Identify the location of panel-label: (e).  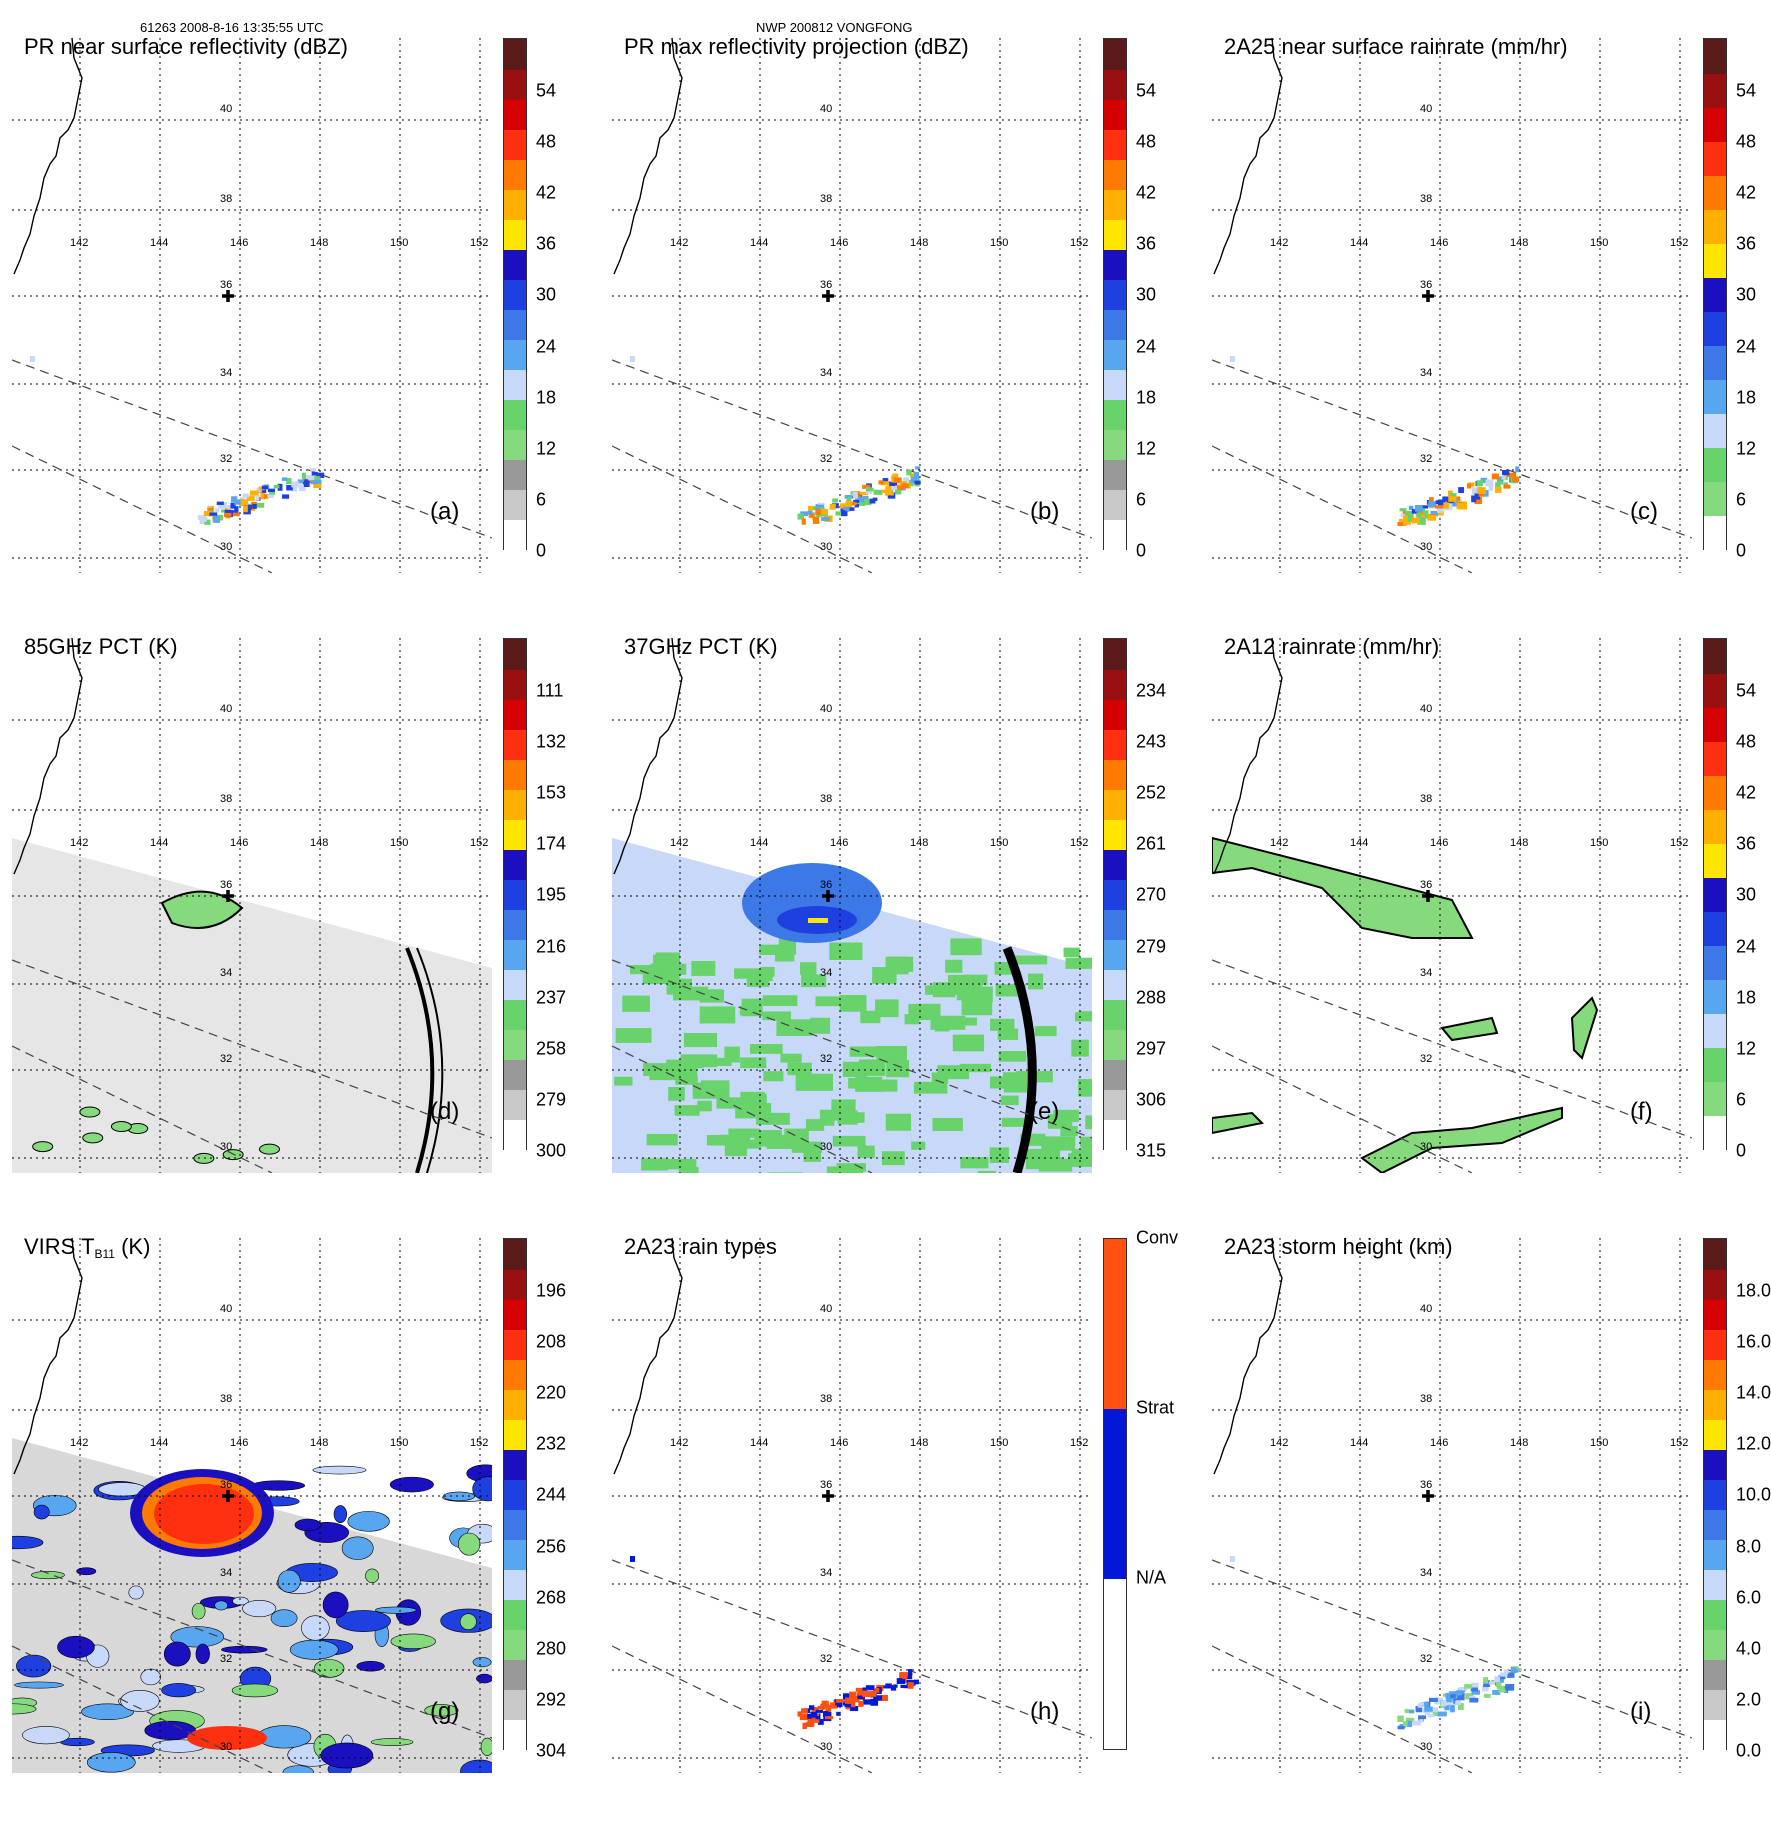
(1044, 1112).